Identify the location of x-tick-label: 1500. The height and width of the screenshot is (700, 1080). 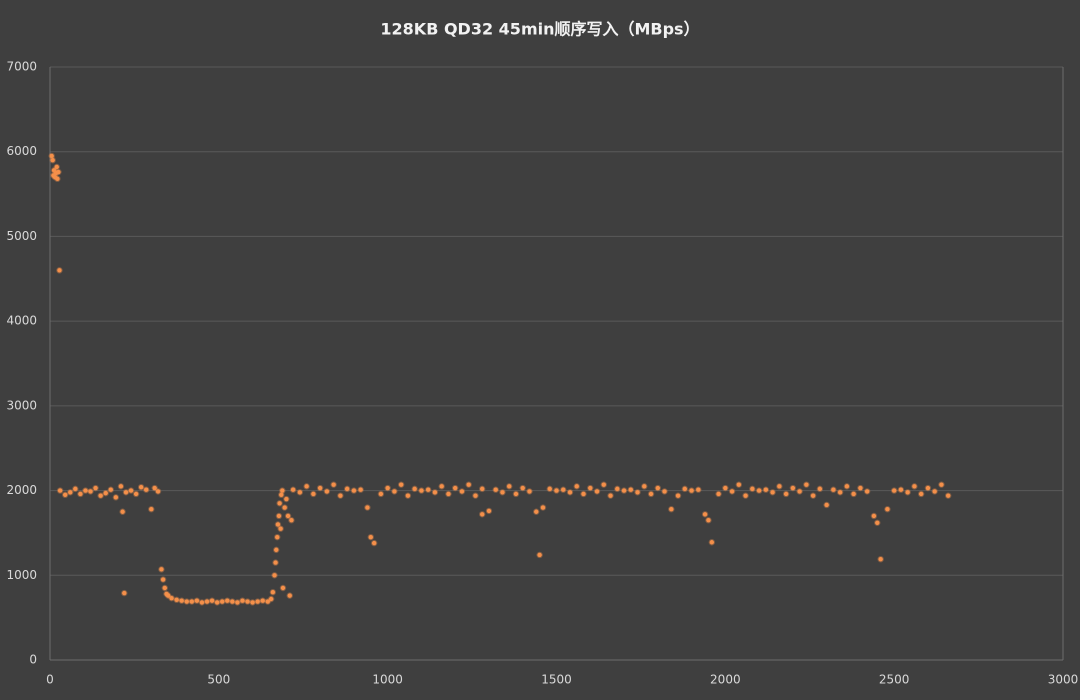
(556, 680).